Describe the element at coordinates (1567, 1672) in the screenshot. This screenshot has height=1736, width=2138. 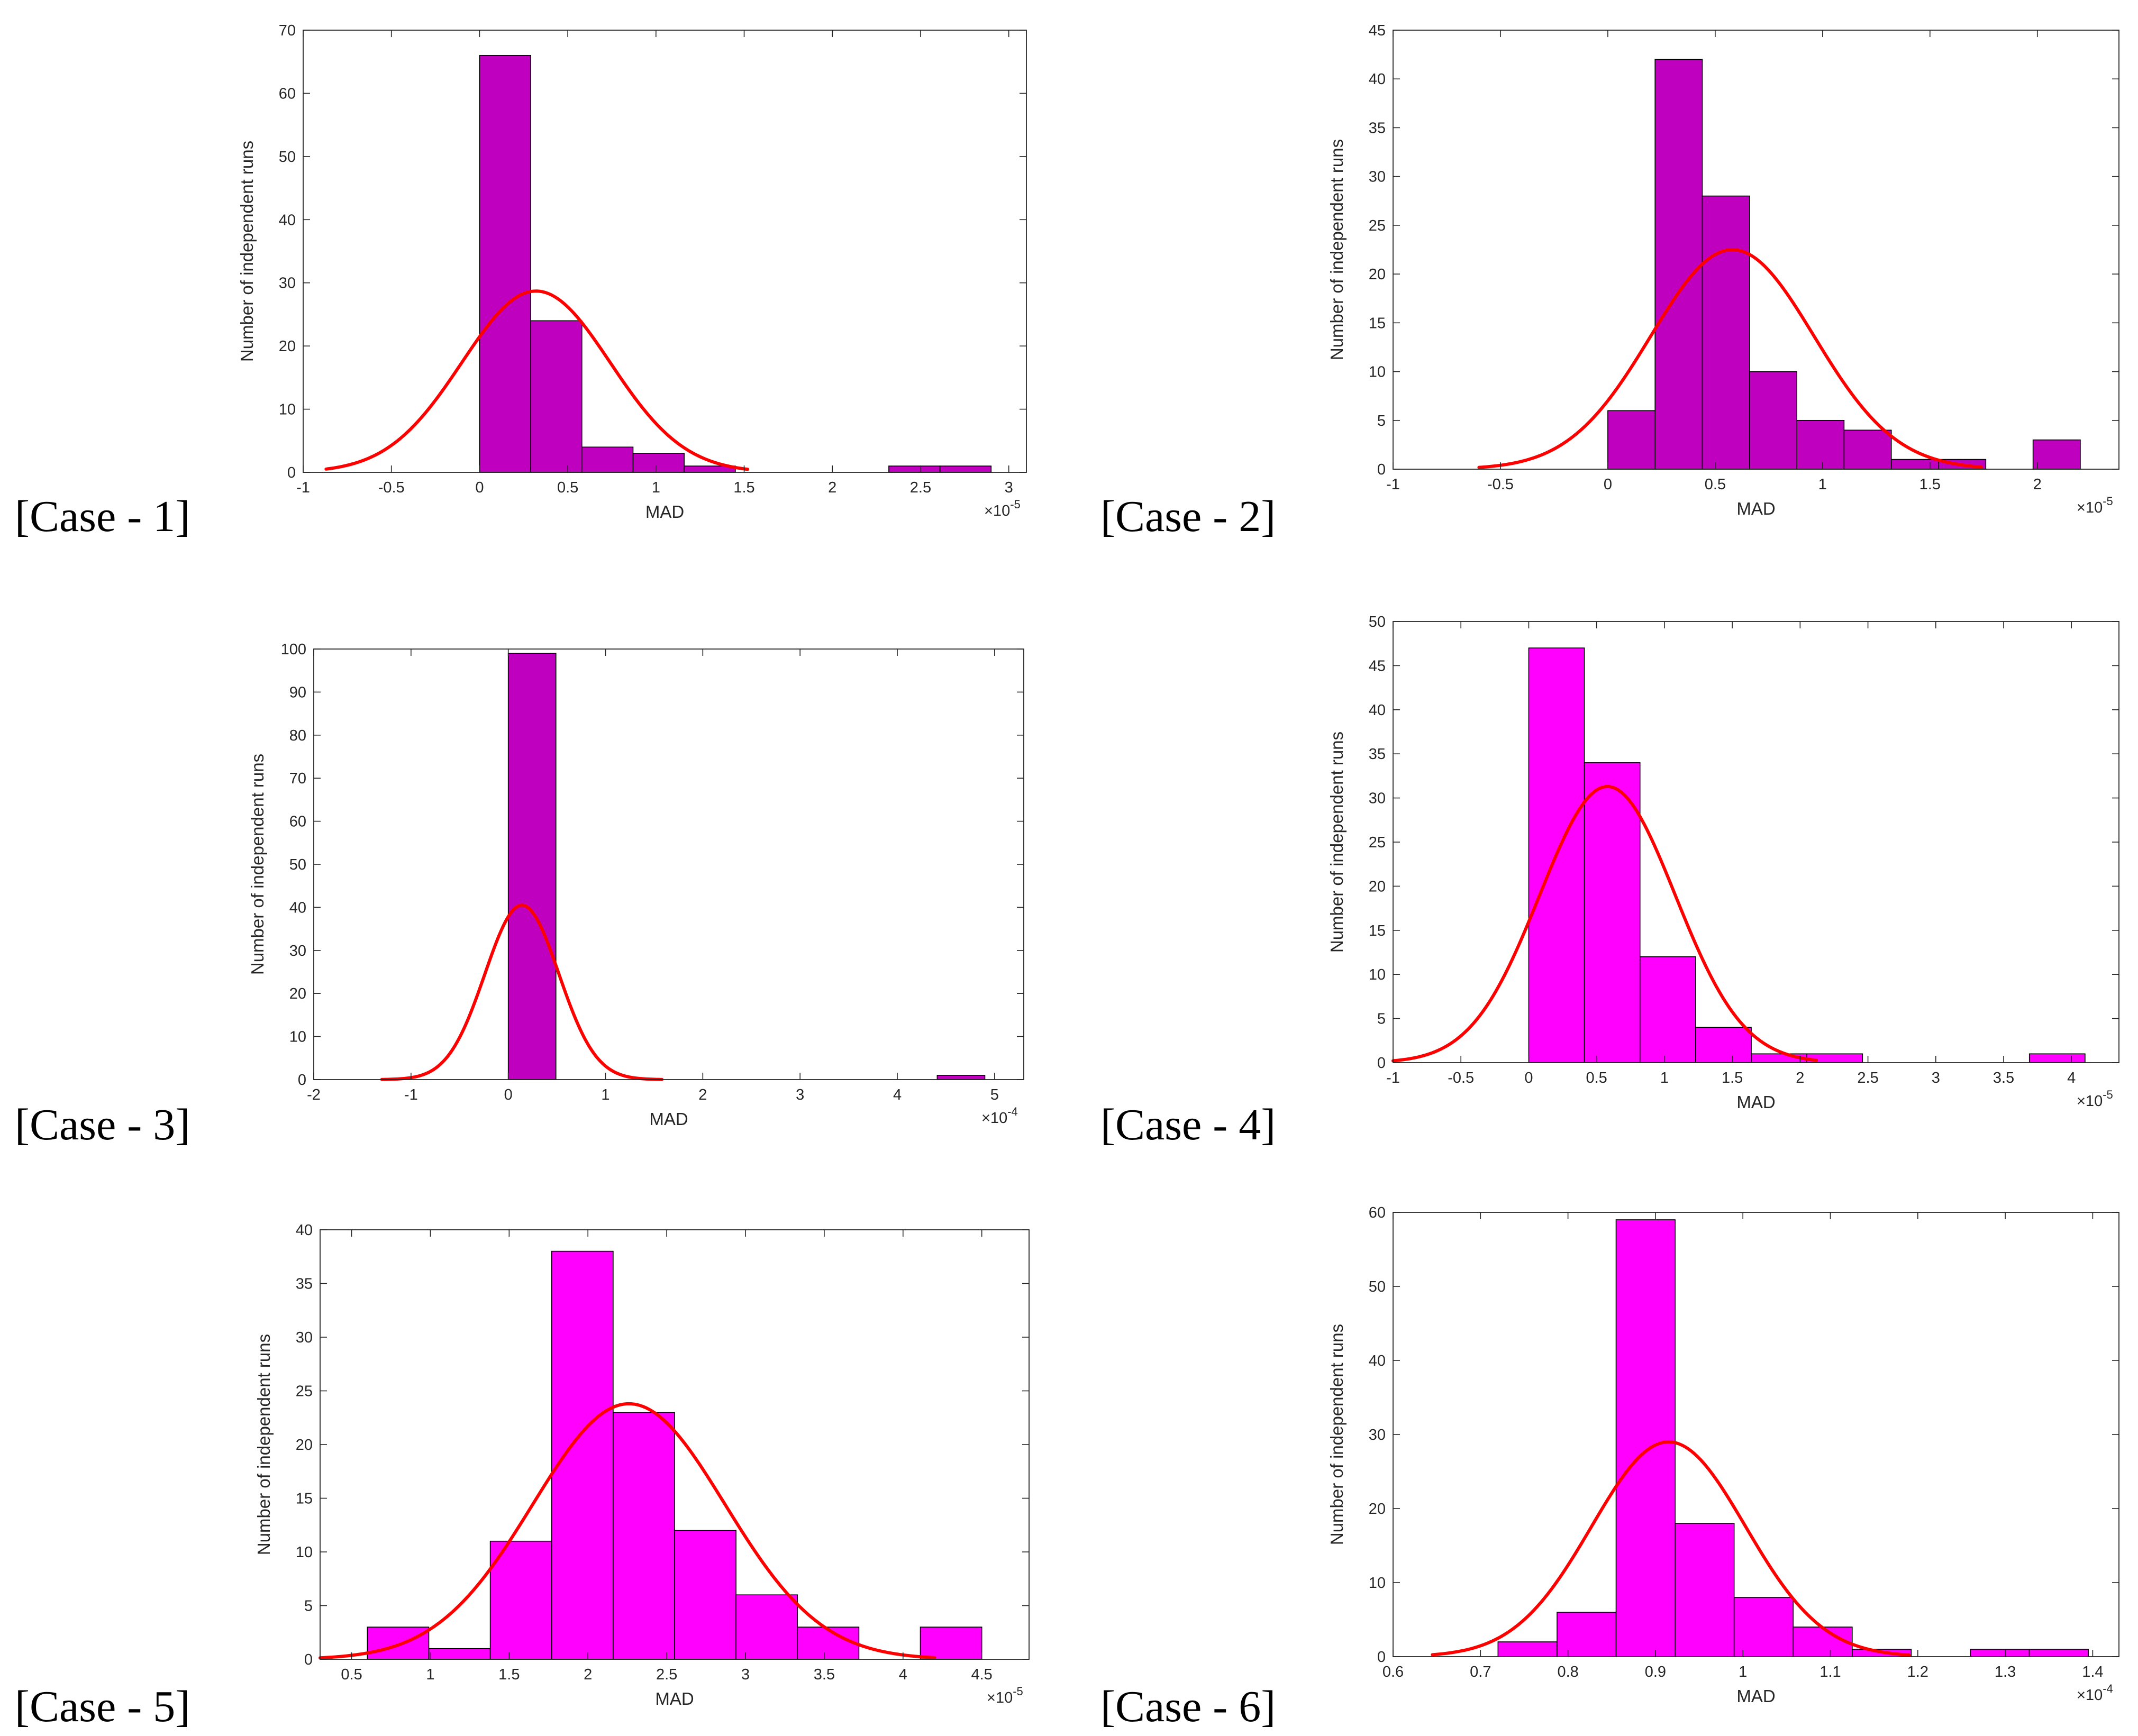
I see `x-tick-label: 0.8` at that location.